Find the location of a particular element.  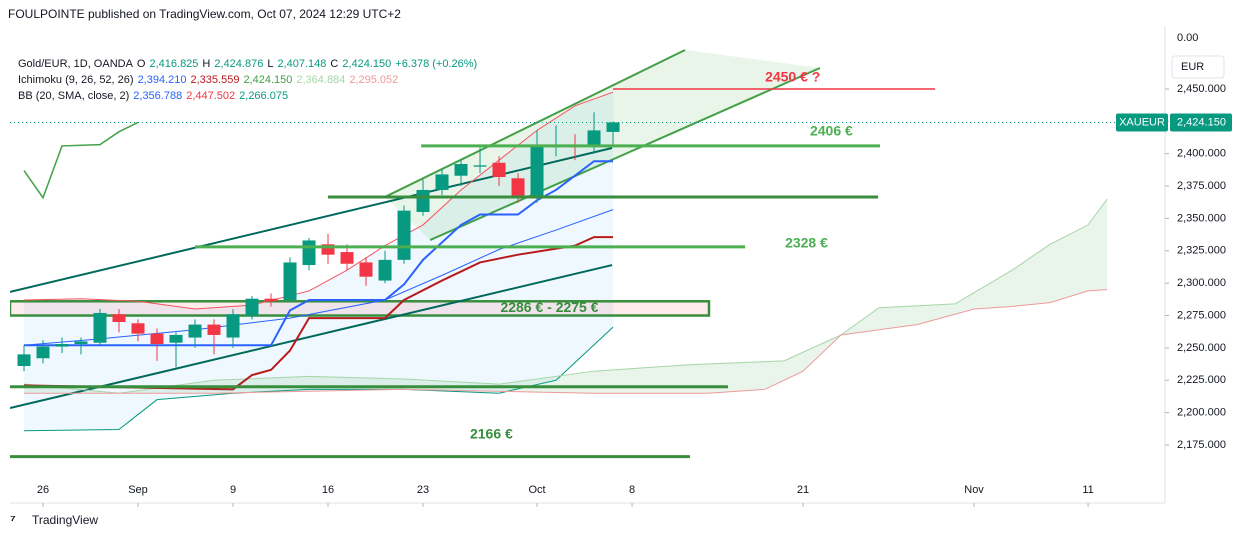

legend-item: C is located at coordinates (334, 64).